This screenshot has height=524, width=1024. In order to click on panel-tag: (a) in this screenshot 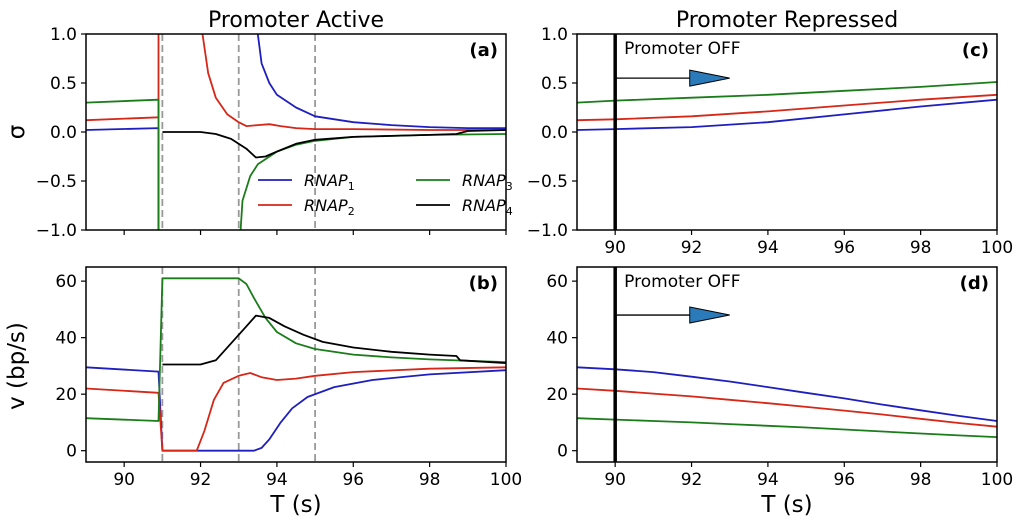, I will do `click(483, 50)`.